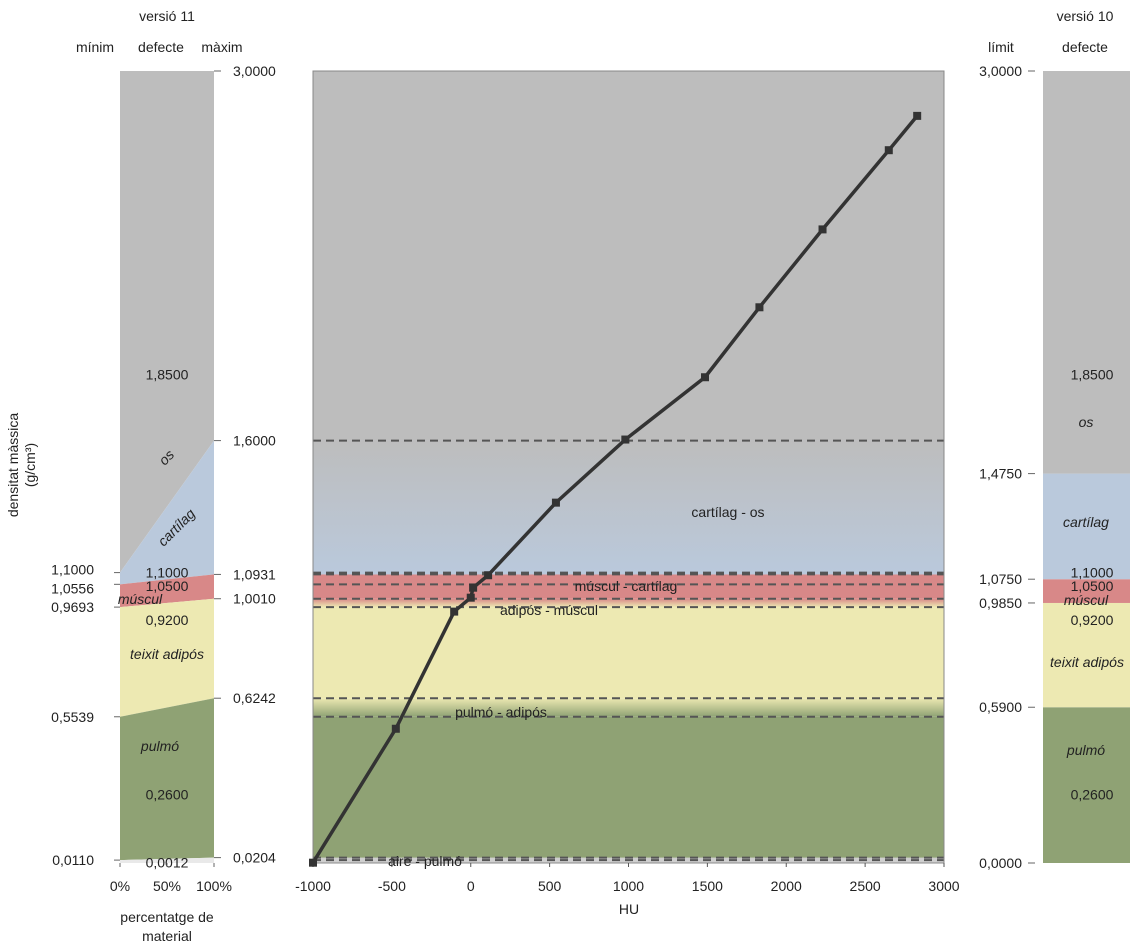 The height and width of the screenshot is (951, 1136). Describe the element at coordinates (501, 712) in the screenshot. I see `boundary-label-pulmo-adipos: pulmó - adipós` at that location.